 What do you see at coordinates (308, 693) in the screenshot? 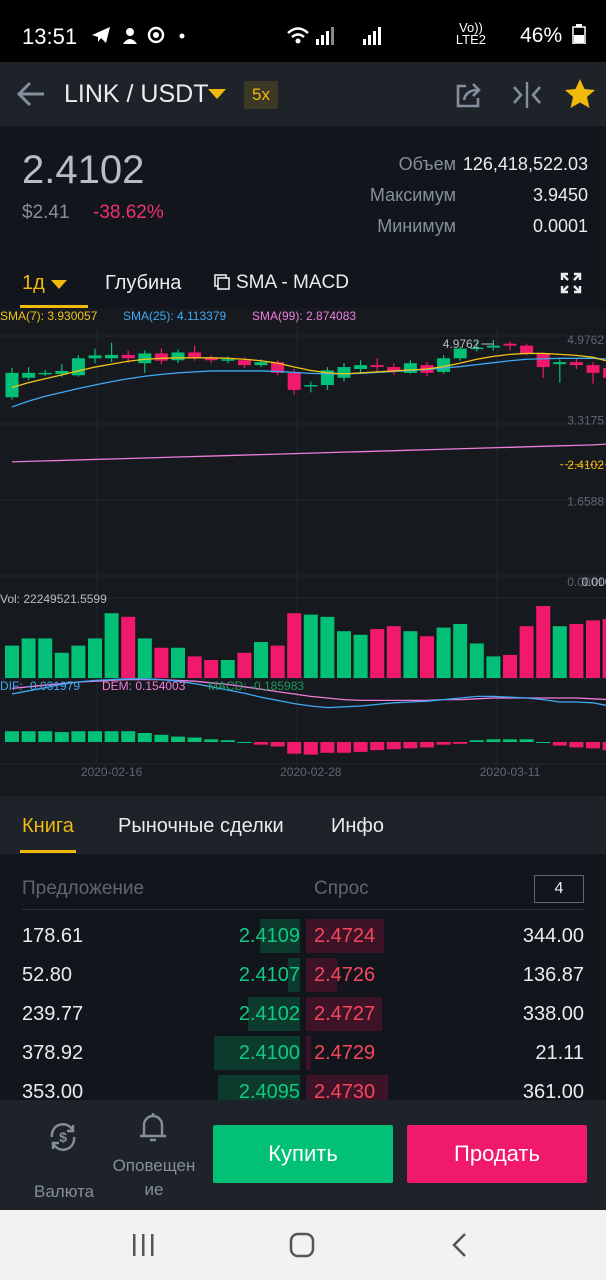
I see `dif-series` at bounding box center [308, 693].